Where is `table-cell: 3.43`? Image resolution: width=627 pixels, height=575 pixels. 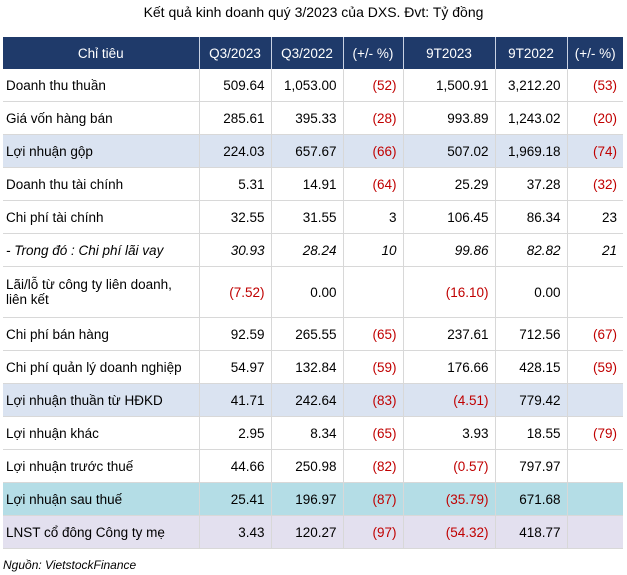 table-cell: 3.43 is located at coordinates (234, 532).